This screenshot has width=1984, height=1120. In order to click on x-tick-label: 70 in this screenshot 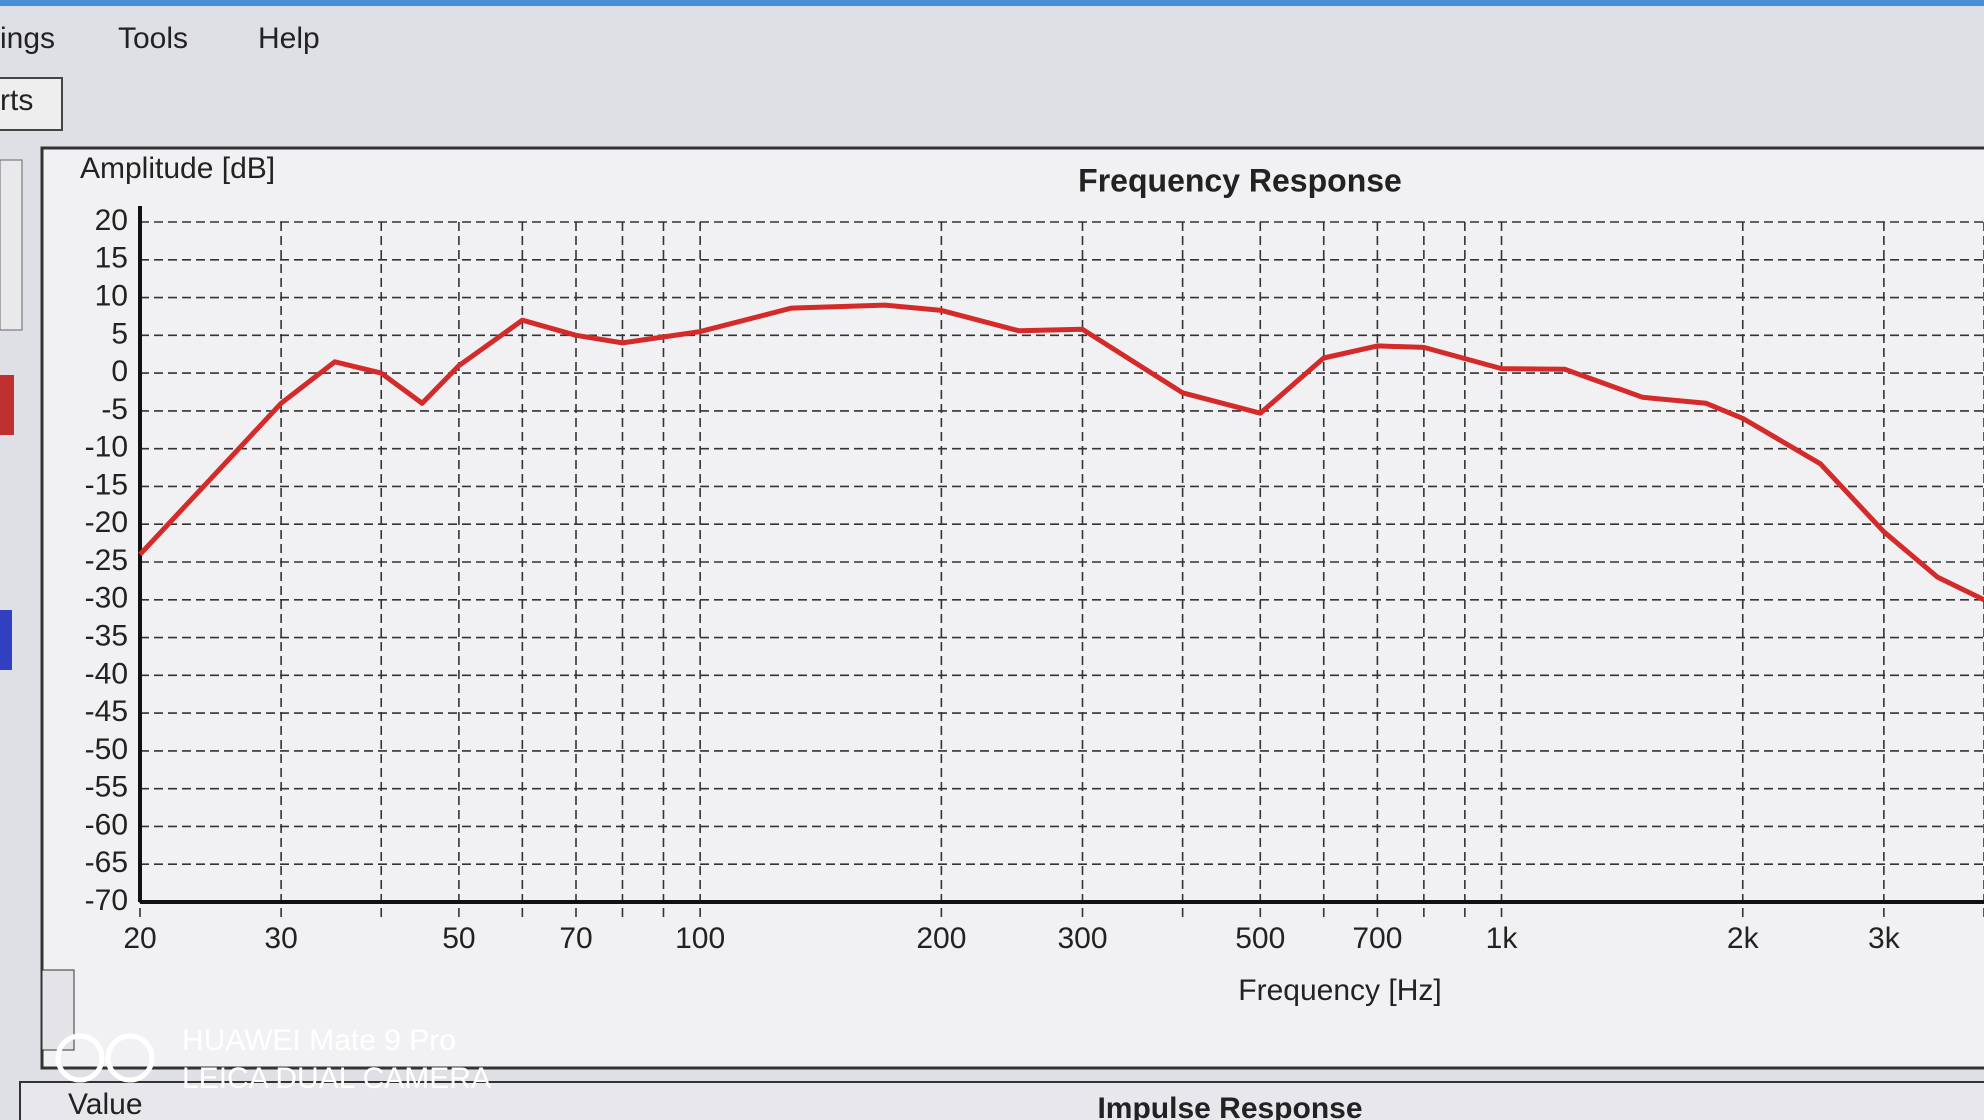, I will do `click(575, 938)`.